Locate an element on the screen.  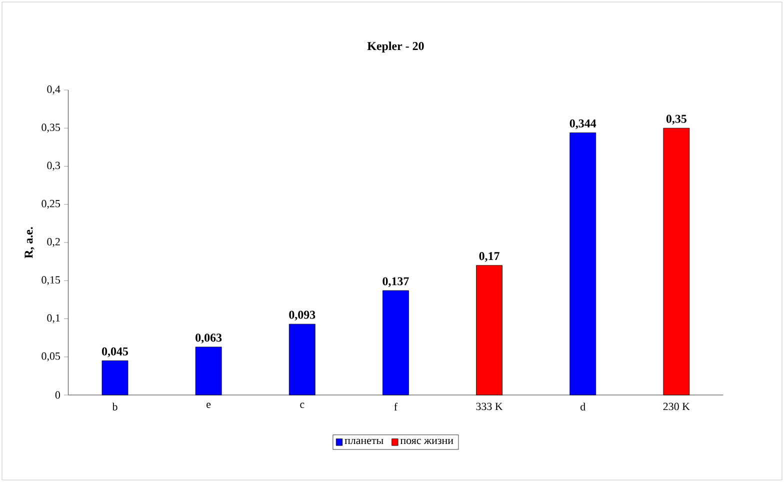
y-tick-label: 0 is located at coordinates (57, 395).